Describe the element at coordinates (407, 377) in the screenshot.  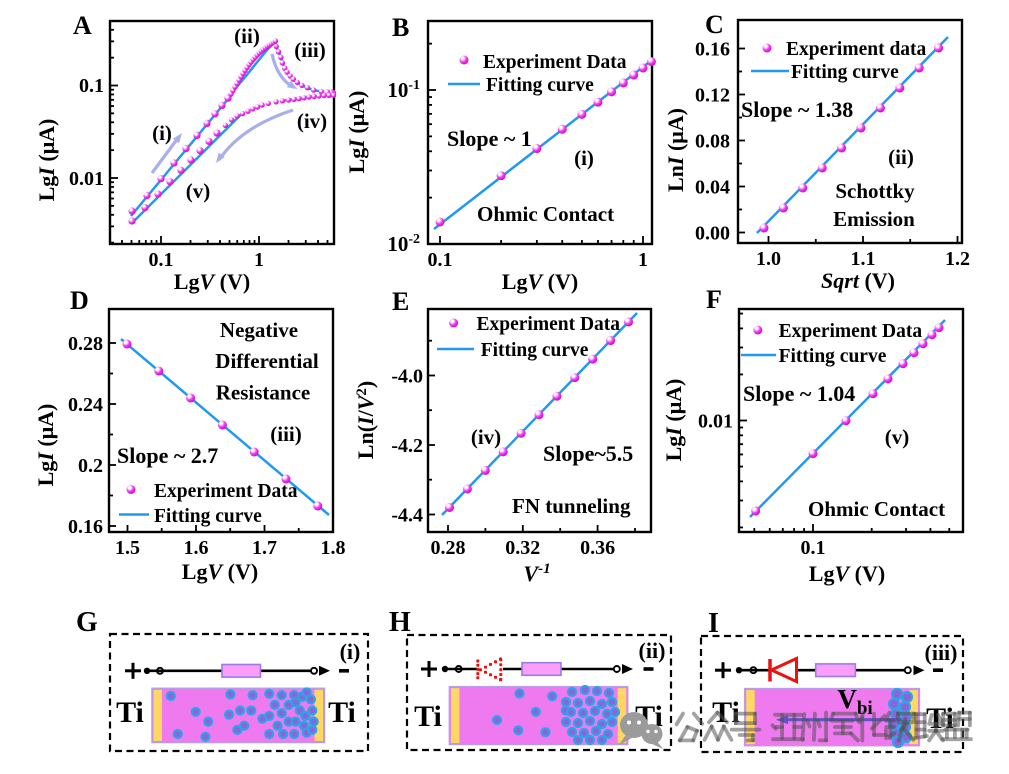
I see `svg-text: -4.0` at that location.